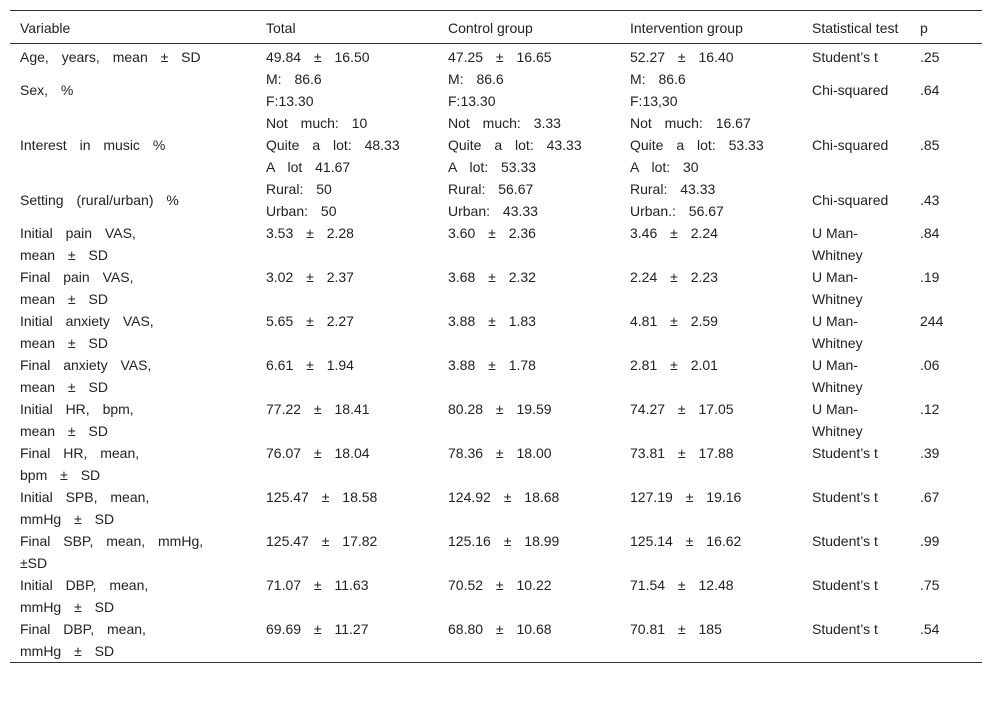  Describe the element at coordinates (674, 321) in the screenshot. I see `table-cell: 4.81 ± 2.59` at that location.